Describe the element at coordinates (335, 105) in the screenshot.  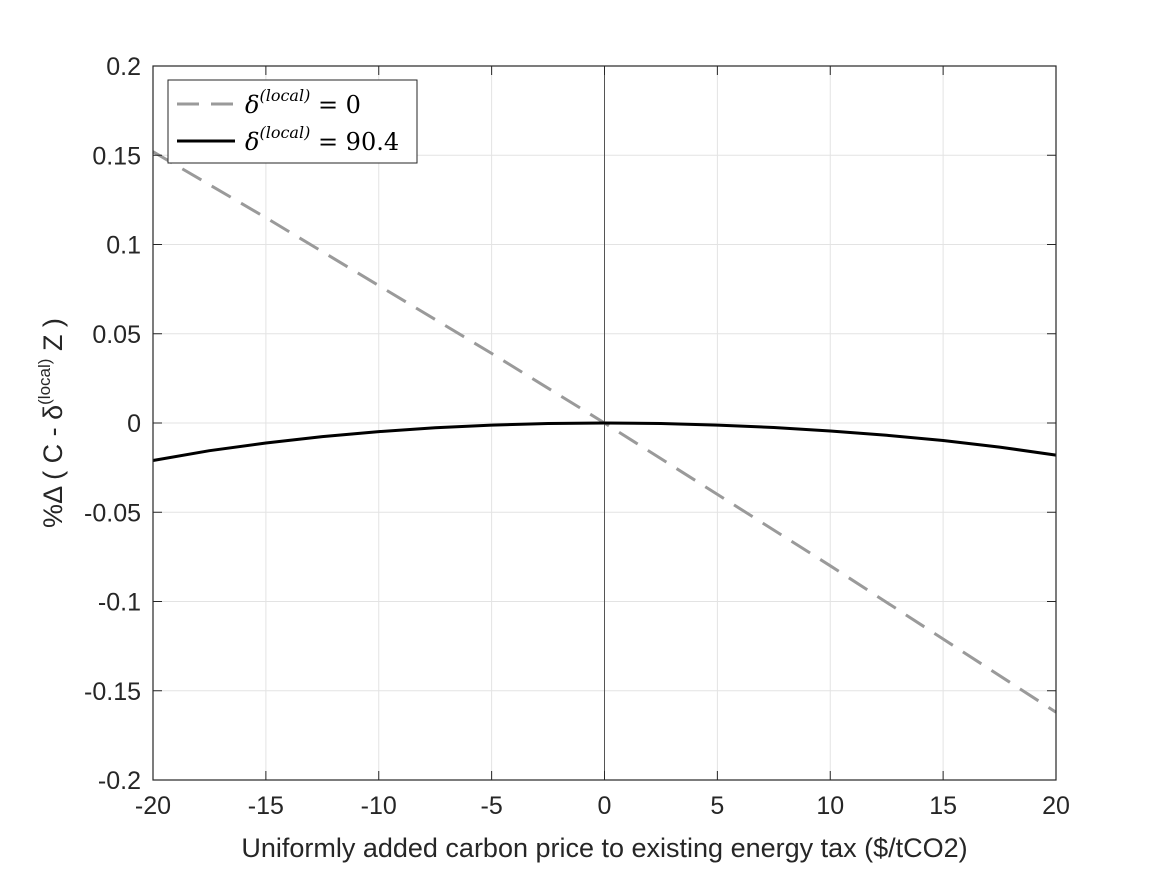
I see `legend-entry-1-rest: = 0` at that location.